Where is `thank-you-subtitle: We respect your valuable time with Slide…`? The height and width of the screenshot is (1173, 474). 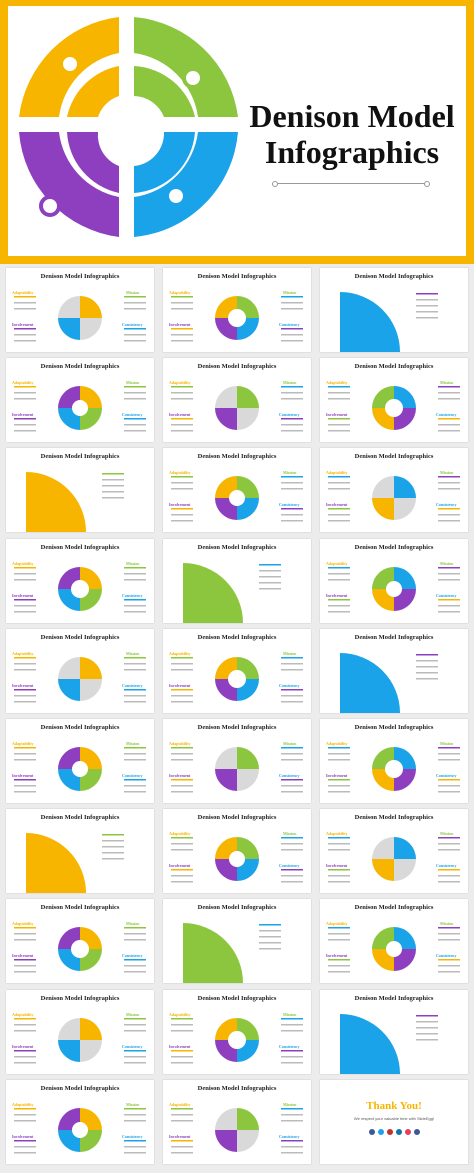
thank-you-subtitle: We respect your valuable time with Slide… is located at coordinates (394, 1118).